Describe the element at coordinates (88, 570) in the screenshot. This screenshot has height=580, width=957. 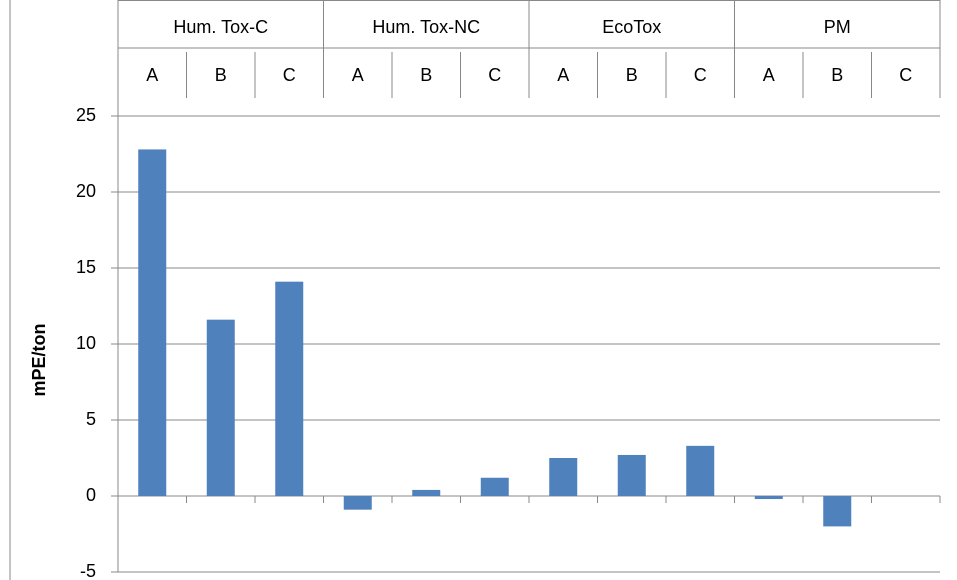
I see `y-tick-label: -5` at that location.